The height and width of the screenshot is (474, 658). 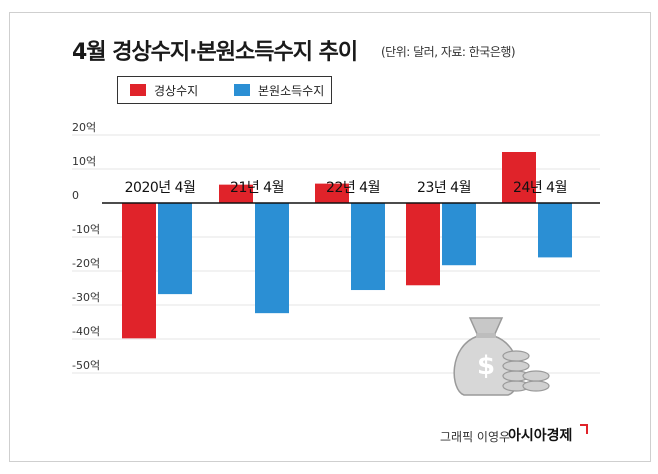 What do you see at coordinates (257, 188) in the screenshot?
I see `x-category-label: 21년 4월` at bounding box center [257, 188].